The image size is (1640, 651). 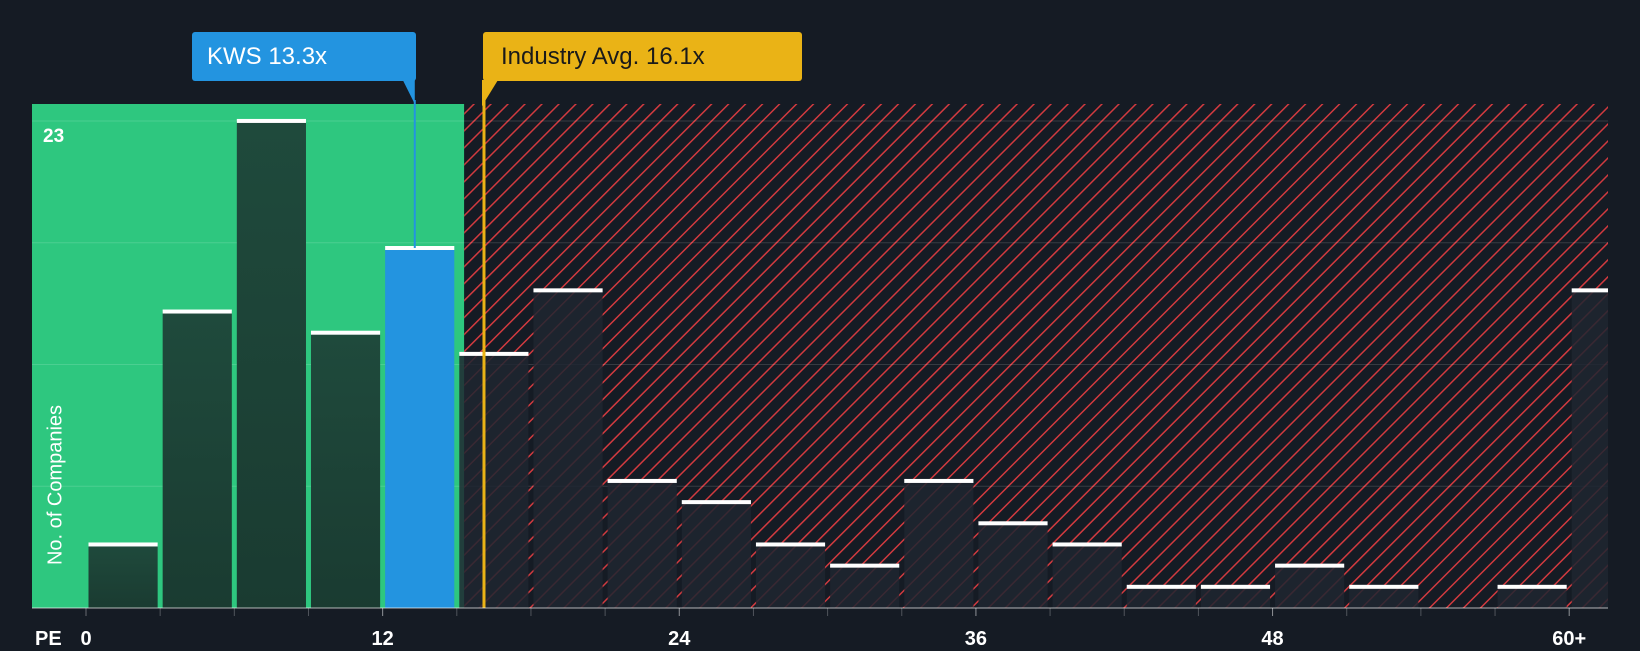 I want to click on x-tick-label-4: 48, so click(x=1272, y=639).